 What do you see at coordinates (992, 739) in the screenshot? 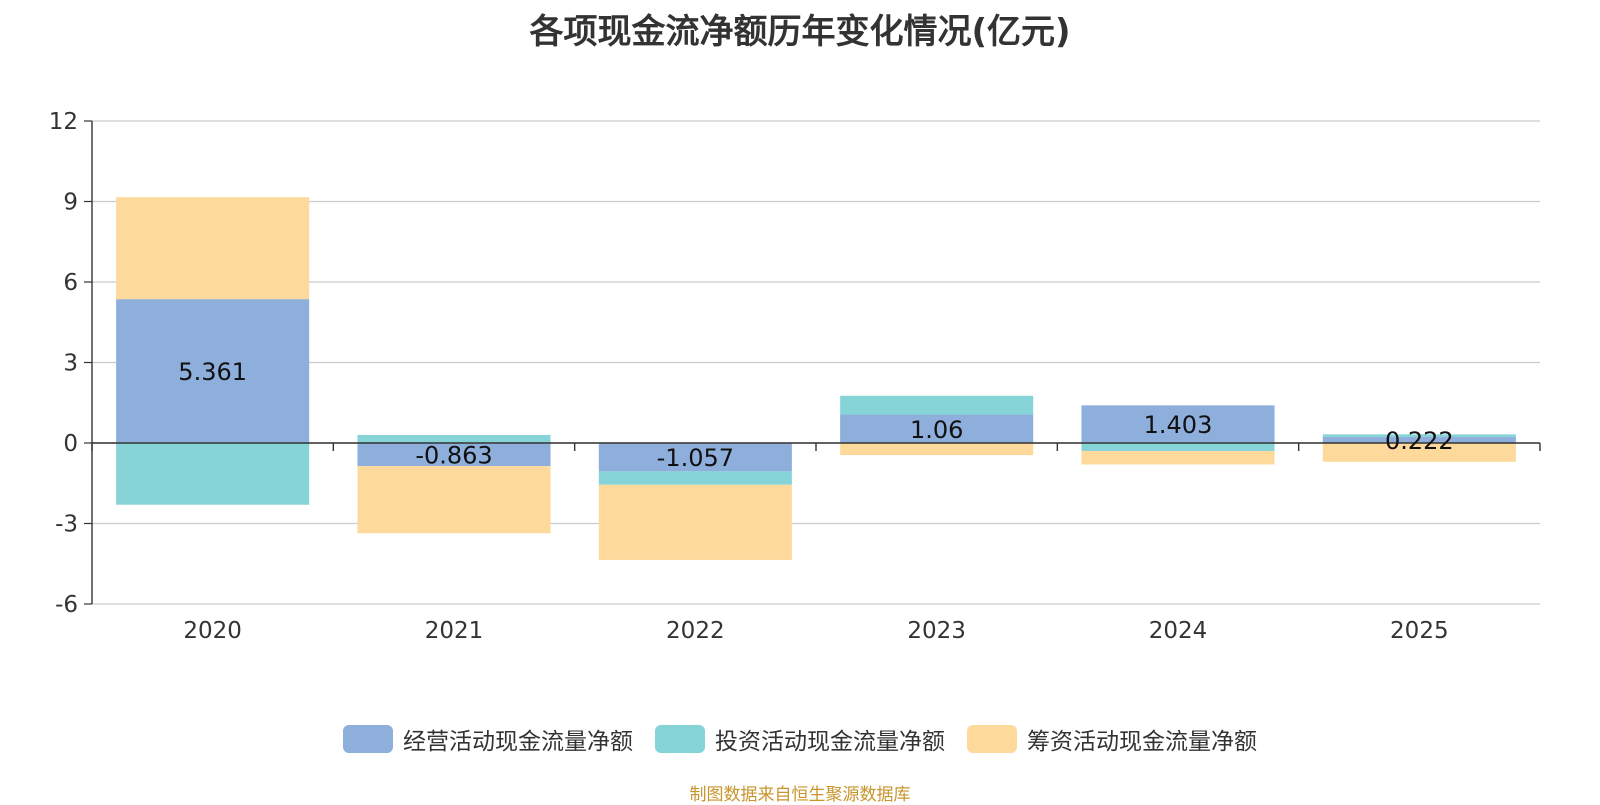
I see `legend-swatch-financing` at bounding box center [992, 739].